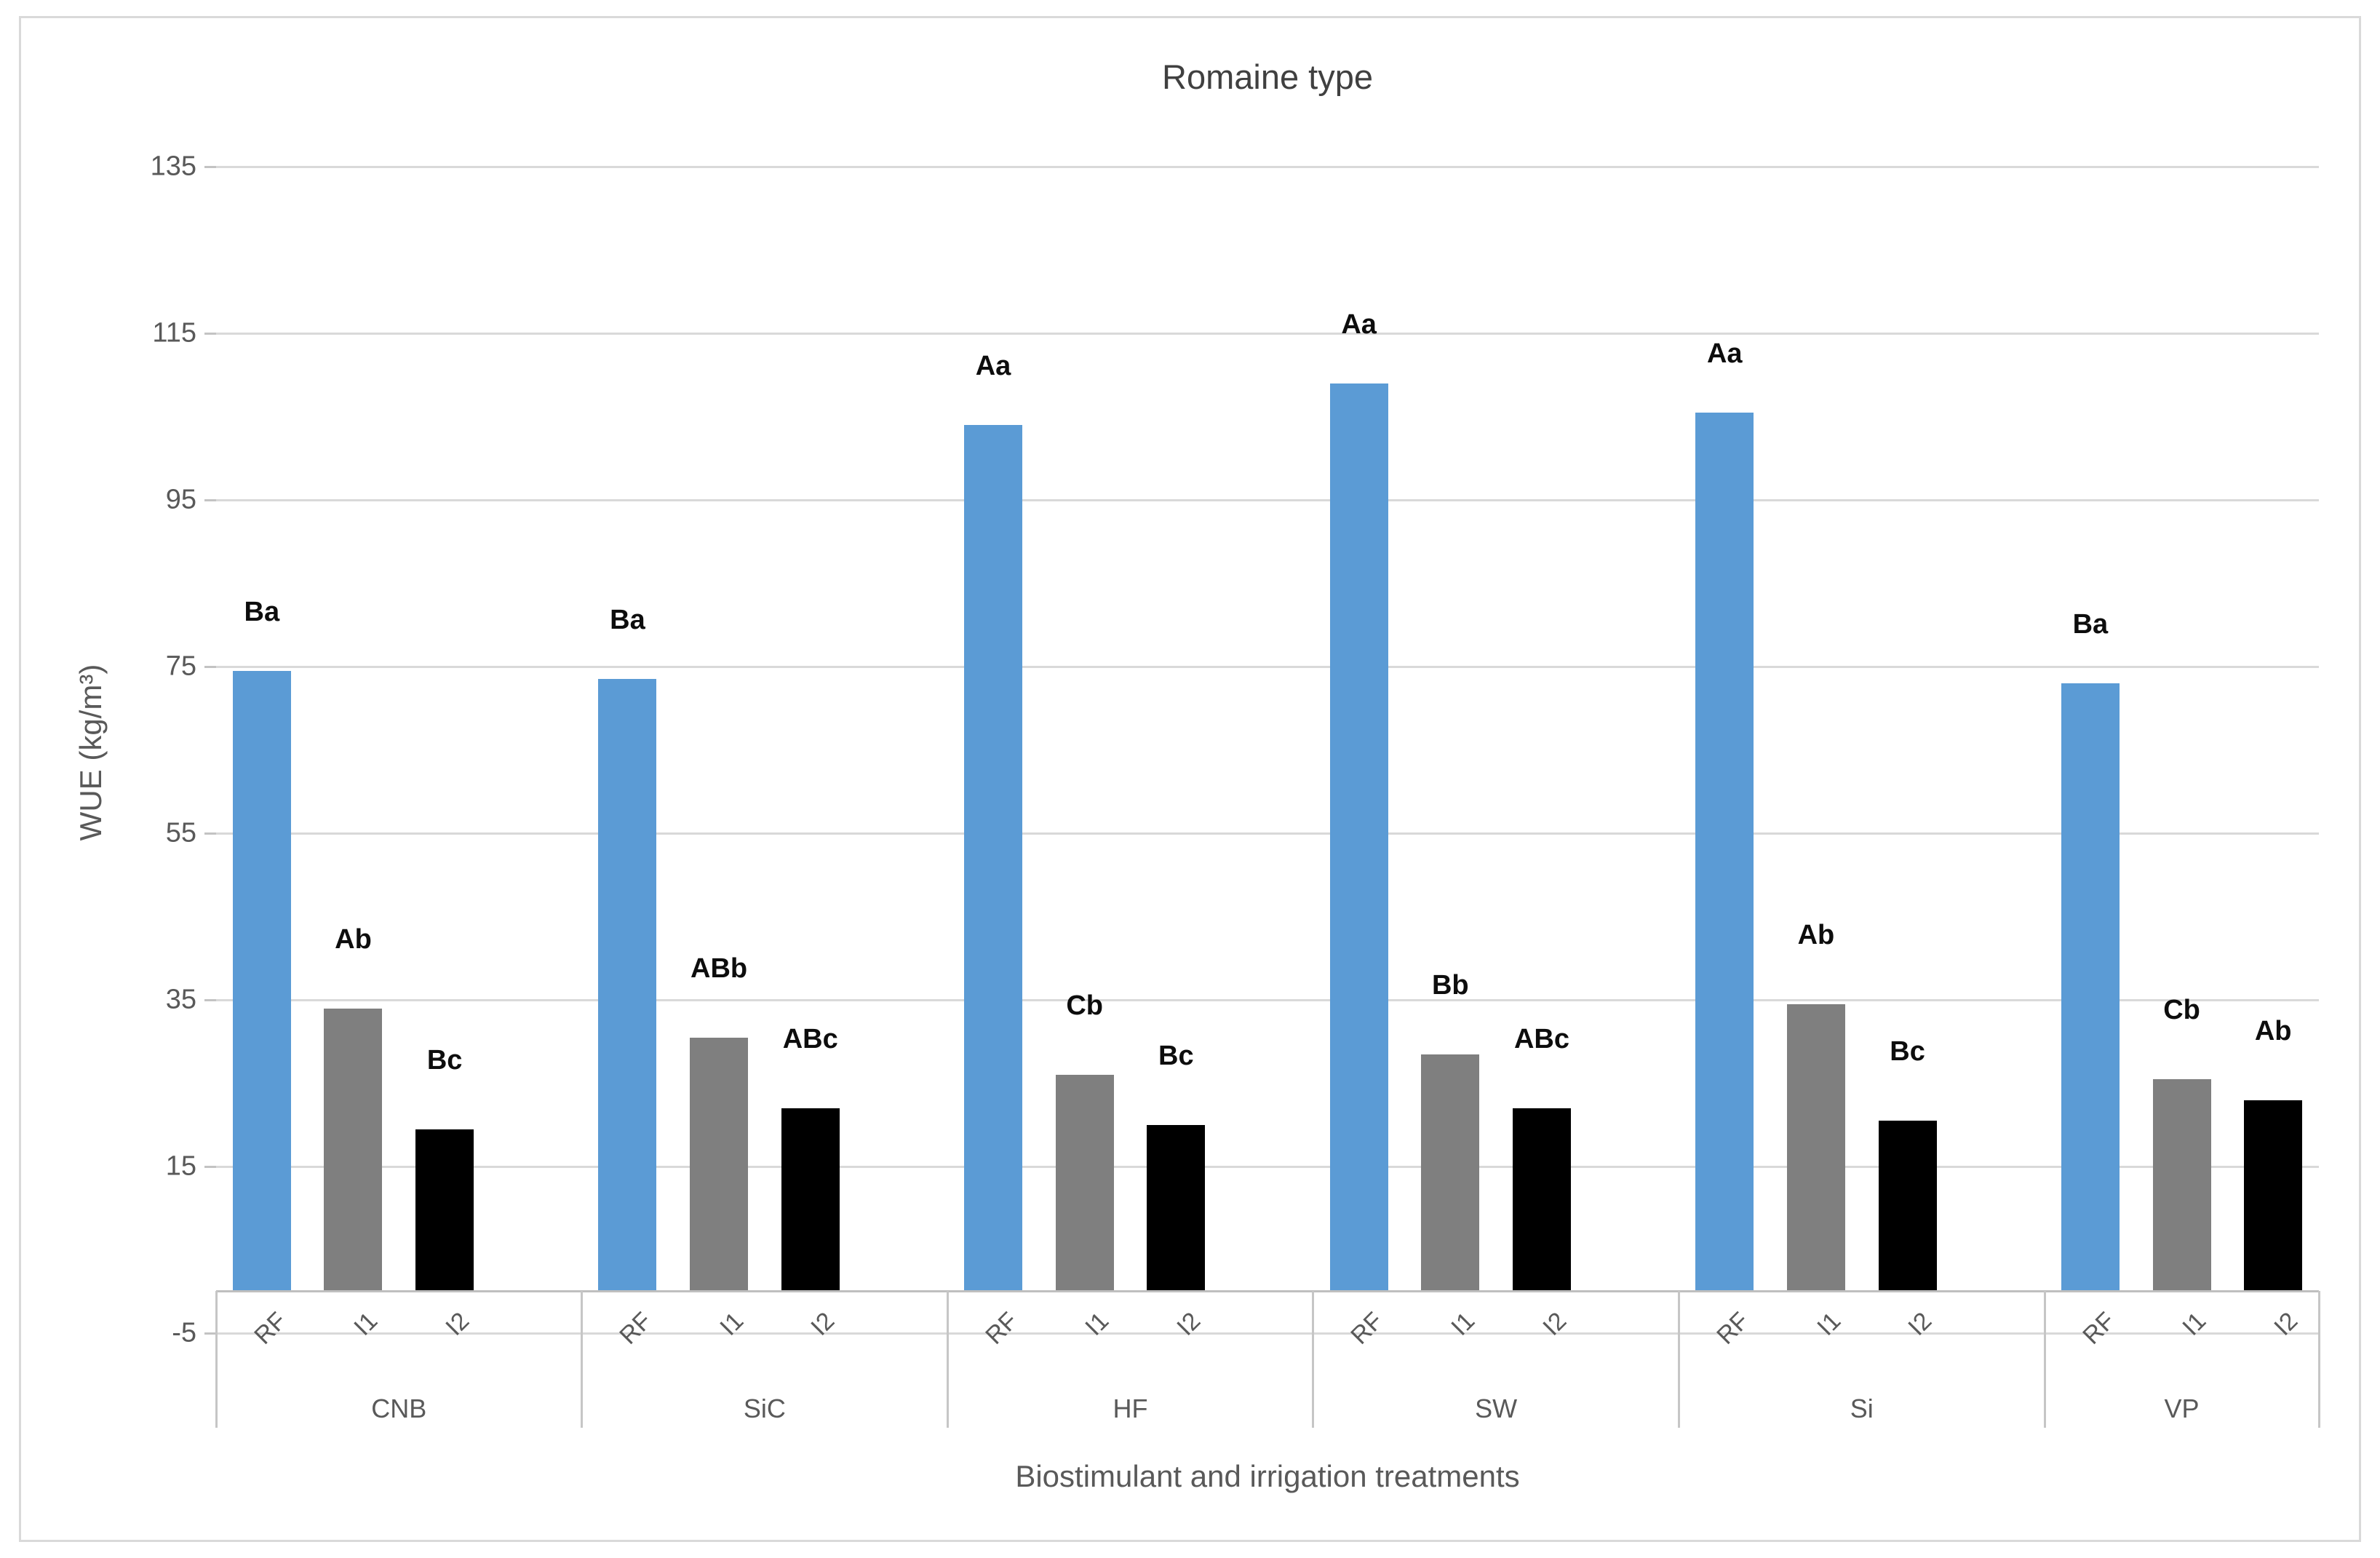 This screenshot has height=1558, width=2380. What do you see at coordinates (1815, 1147) in the screenshot?
I see `bar-Si-I1` at bounding box center [1815, 1147].